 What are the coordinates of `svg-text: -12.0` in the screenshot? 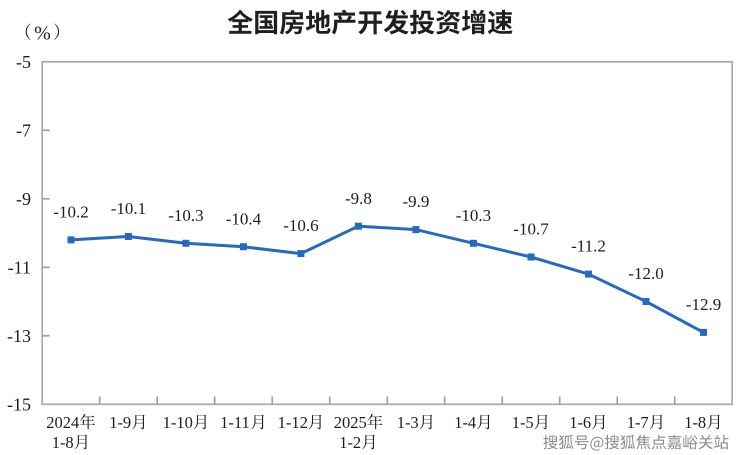 It's located at (645, 273).